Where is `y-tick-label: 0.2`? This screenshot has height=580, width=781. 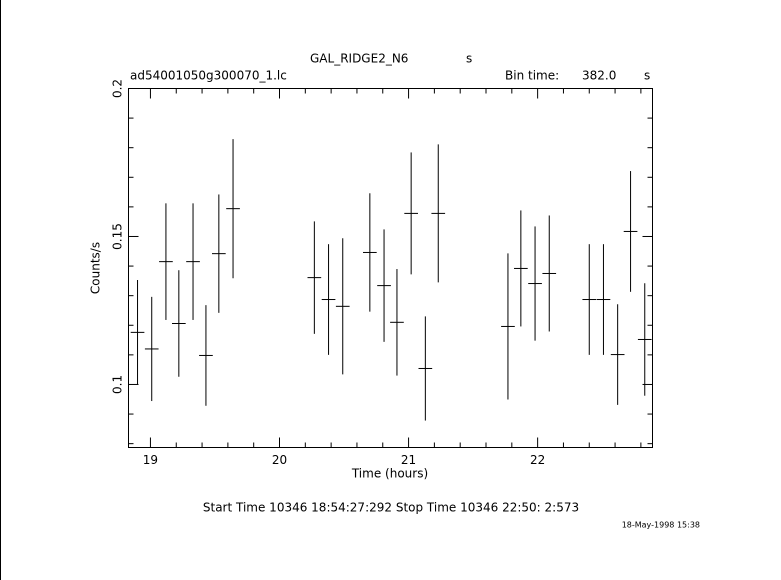 y-tick-label: 0.2 is located at coordinates (118, 88).